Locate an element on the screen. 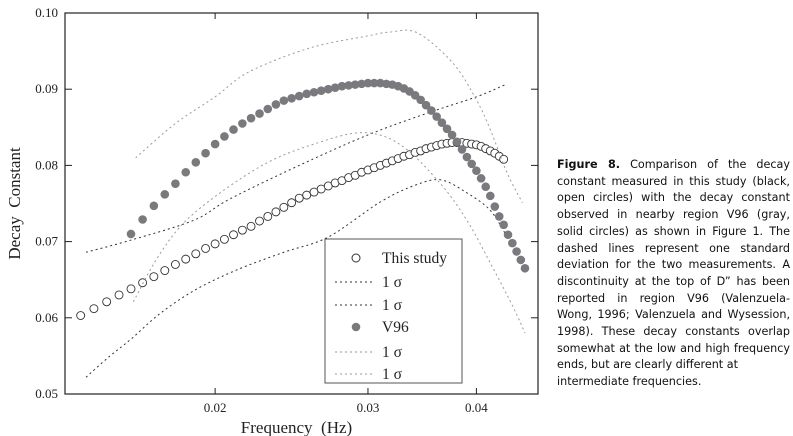 Image resolution: width=793 pixels, height=436 pixels. caption-label: Figure 8. is located at coordinates (588, 164).